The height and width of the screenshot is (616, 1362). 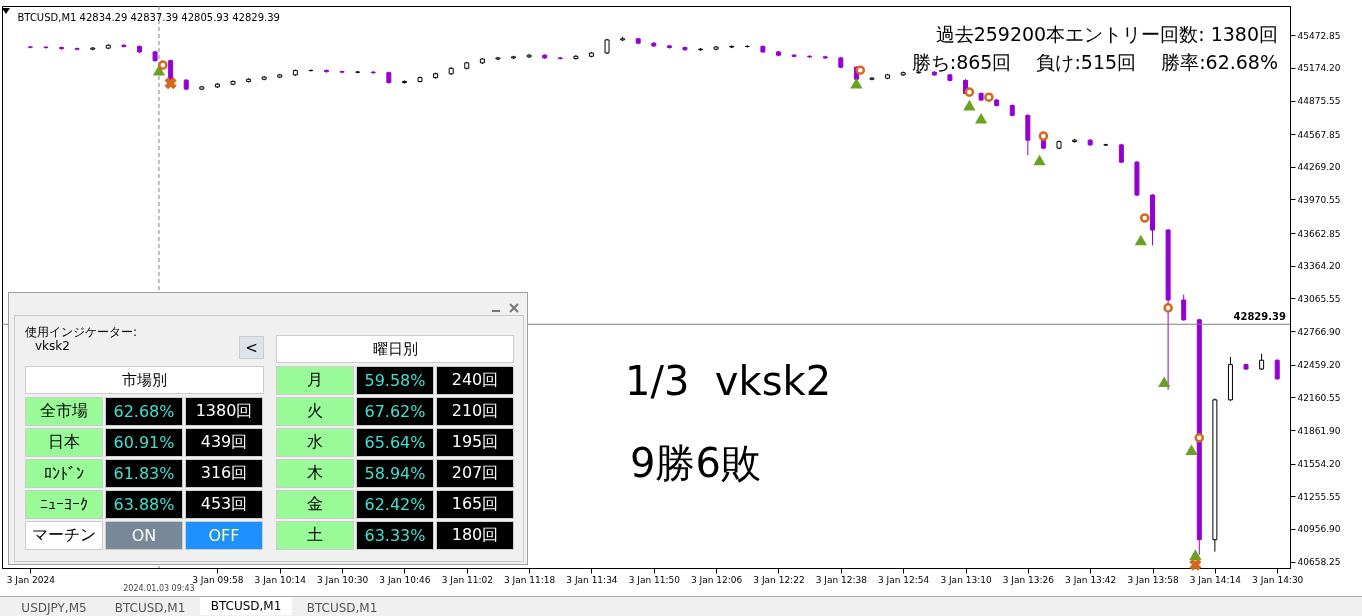 I want to click on y-tick-label: 43662.85, so click(x=1319, y=233).